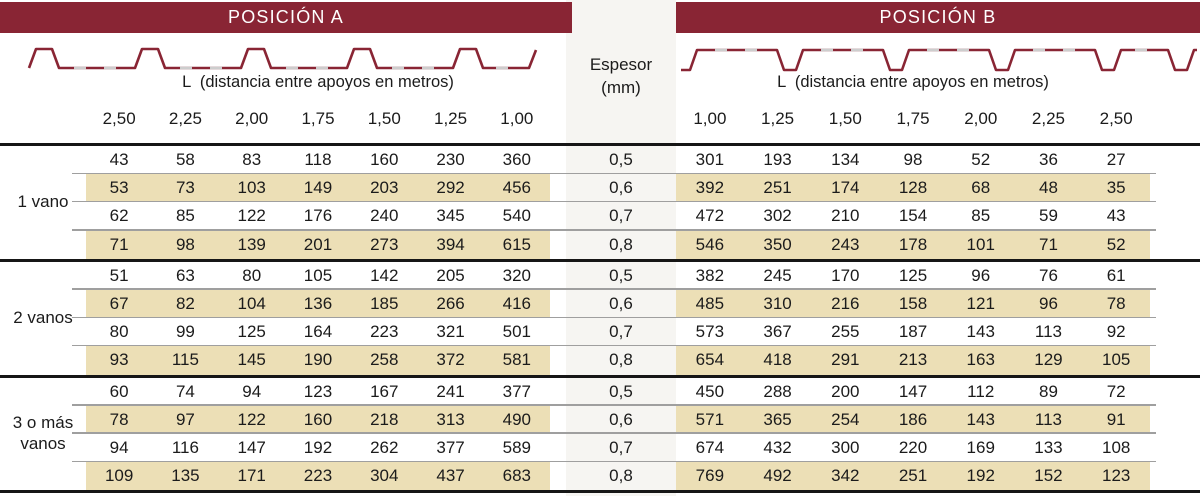  What do you see at coordinates (185, 476) in the screenshot?
I see `value-cell-a: 135` at bounding box center [185, 476].